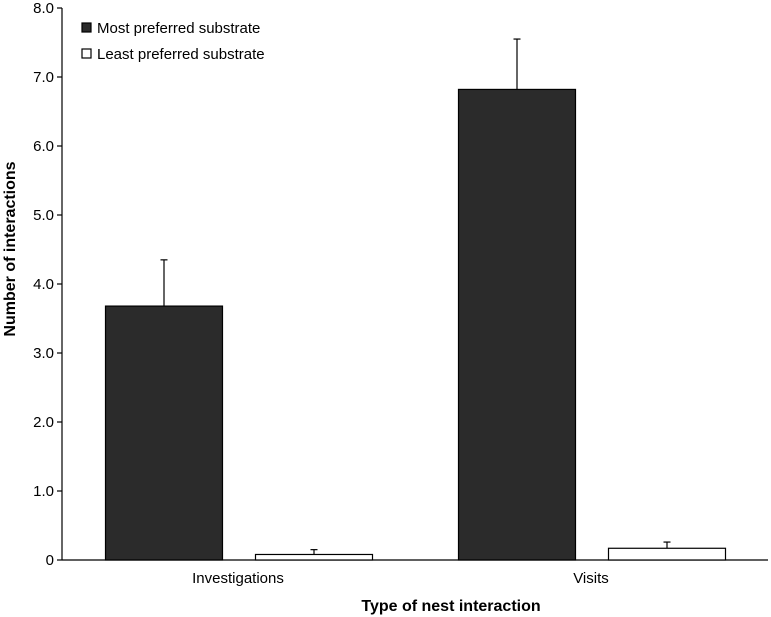 This screenshot has height=617, width=771. I want to click on x-category-label: Visits, so click(591, 578).